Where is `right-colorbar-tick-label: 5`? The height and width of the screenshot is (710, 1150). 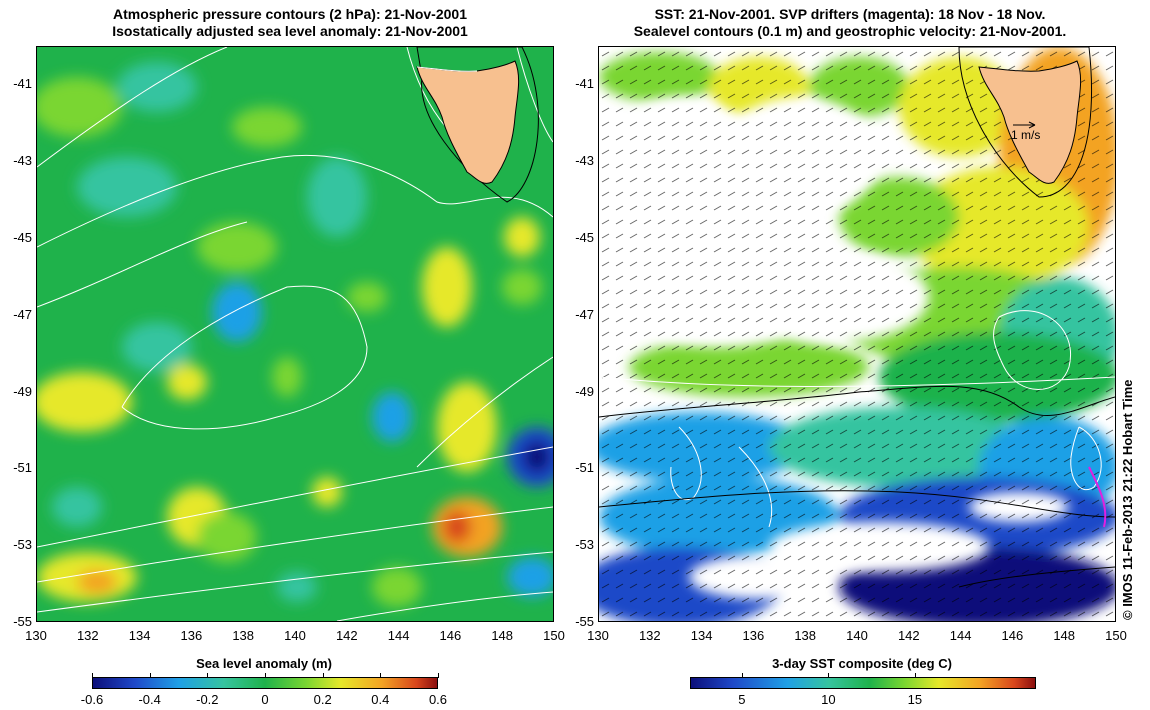 right-colorbar-tick-label: 5 is located at coordinates (742, 699).